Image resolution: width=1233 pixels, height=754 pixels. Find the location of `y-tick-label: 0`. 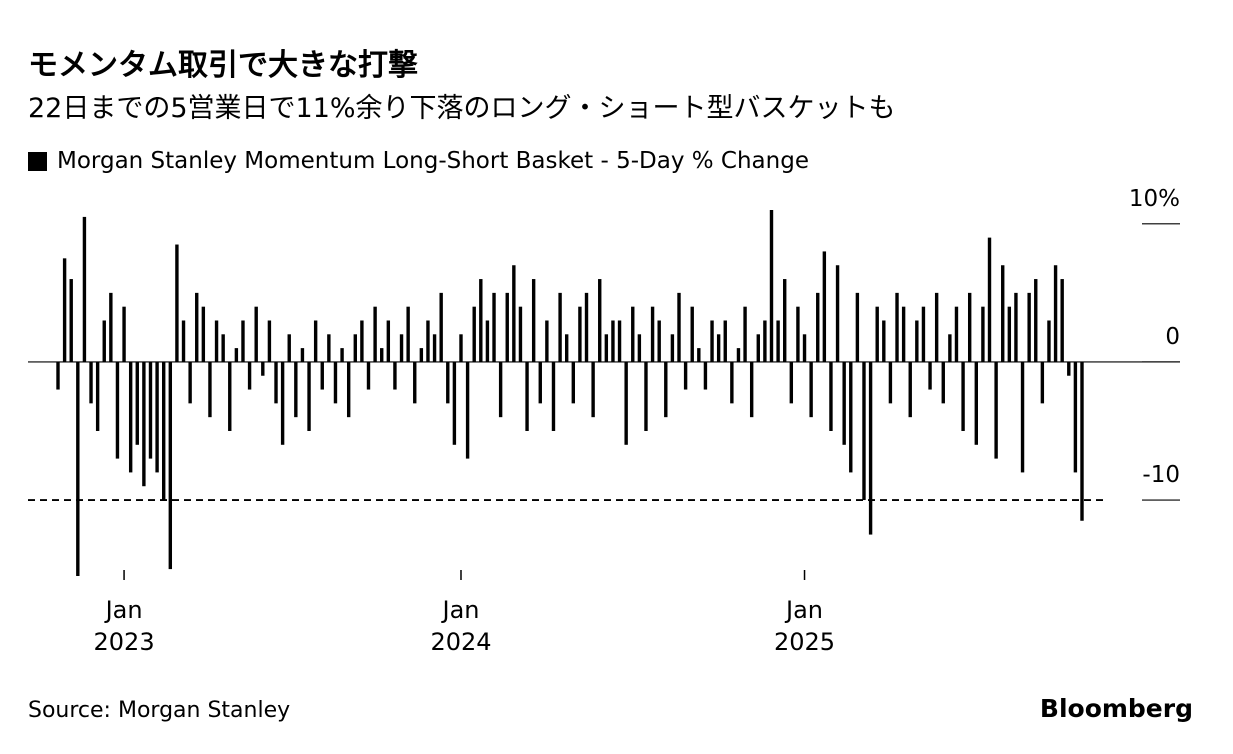

y-tick-label: 0 is located at coordinates (1172, 337).